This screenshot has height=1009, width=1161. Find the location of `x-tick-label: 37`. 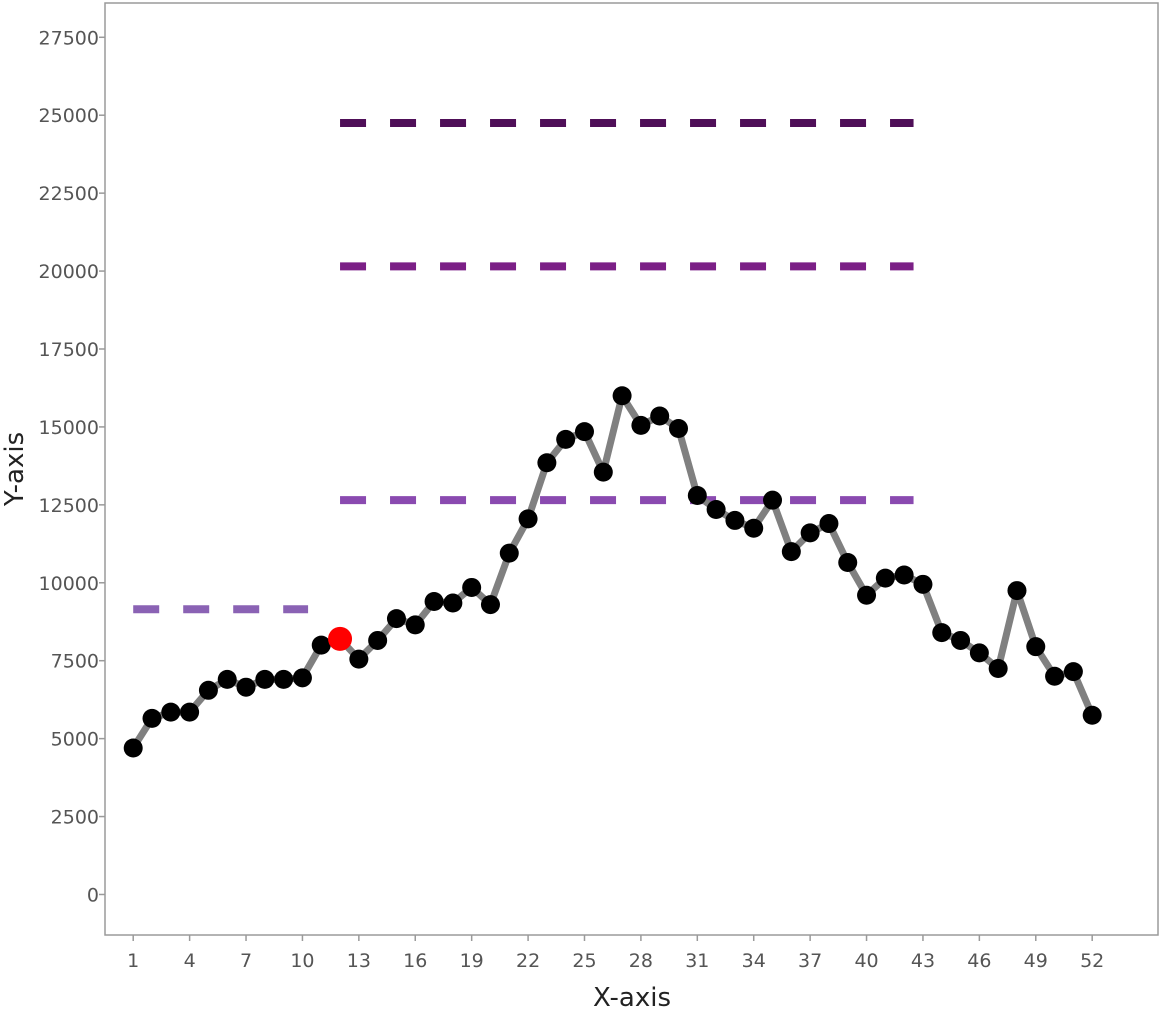

x-tick-label: 37 is located at coordinates (810, 961).